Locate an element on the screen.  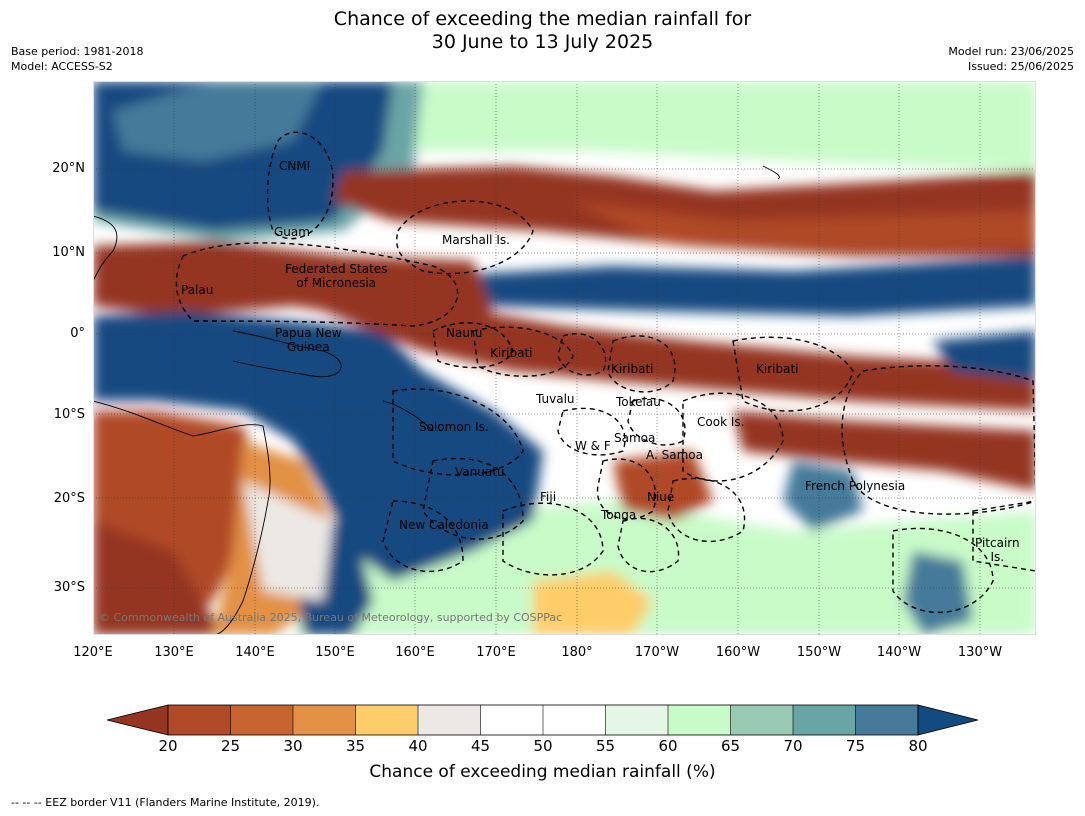
label-fsm-2: of Micronesia is located at coordinates (336, 283).